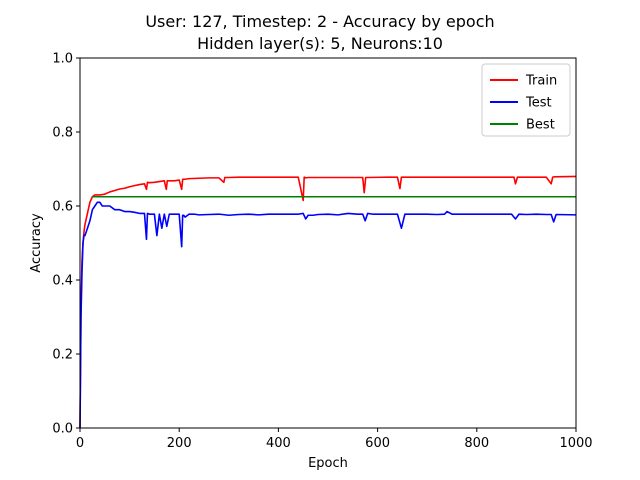  What do you see at coordinates (377, 443) in the screenshot?
I see `x-tick-label: 600` at bounding box center [377, 443].